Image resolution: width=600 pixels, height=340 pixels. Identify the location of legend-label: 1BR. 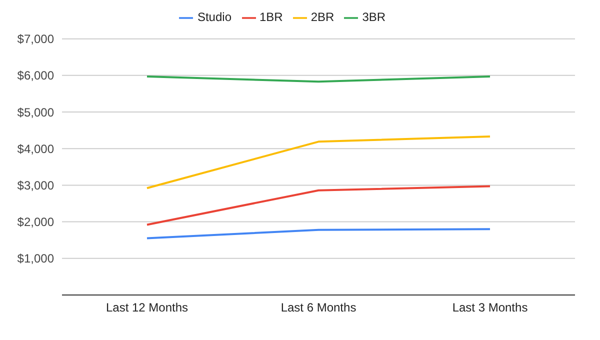
(271, 17).